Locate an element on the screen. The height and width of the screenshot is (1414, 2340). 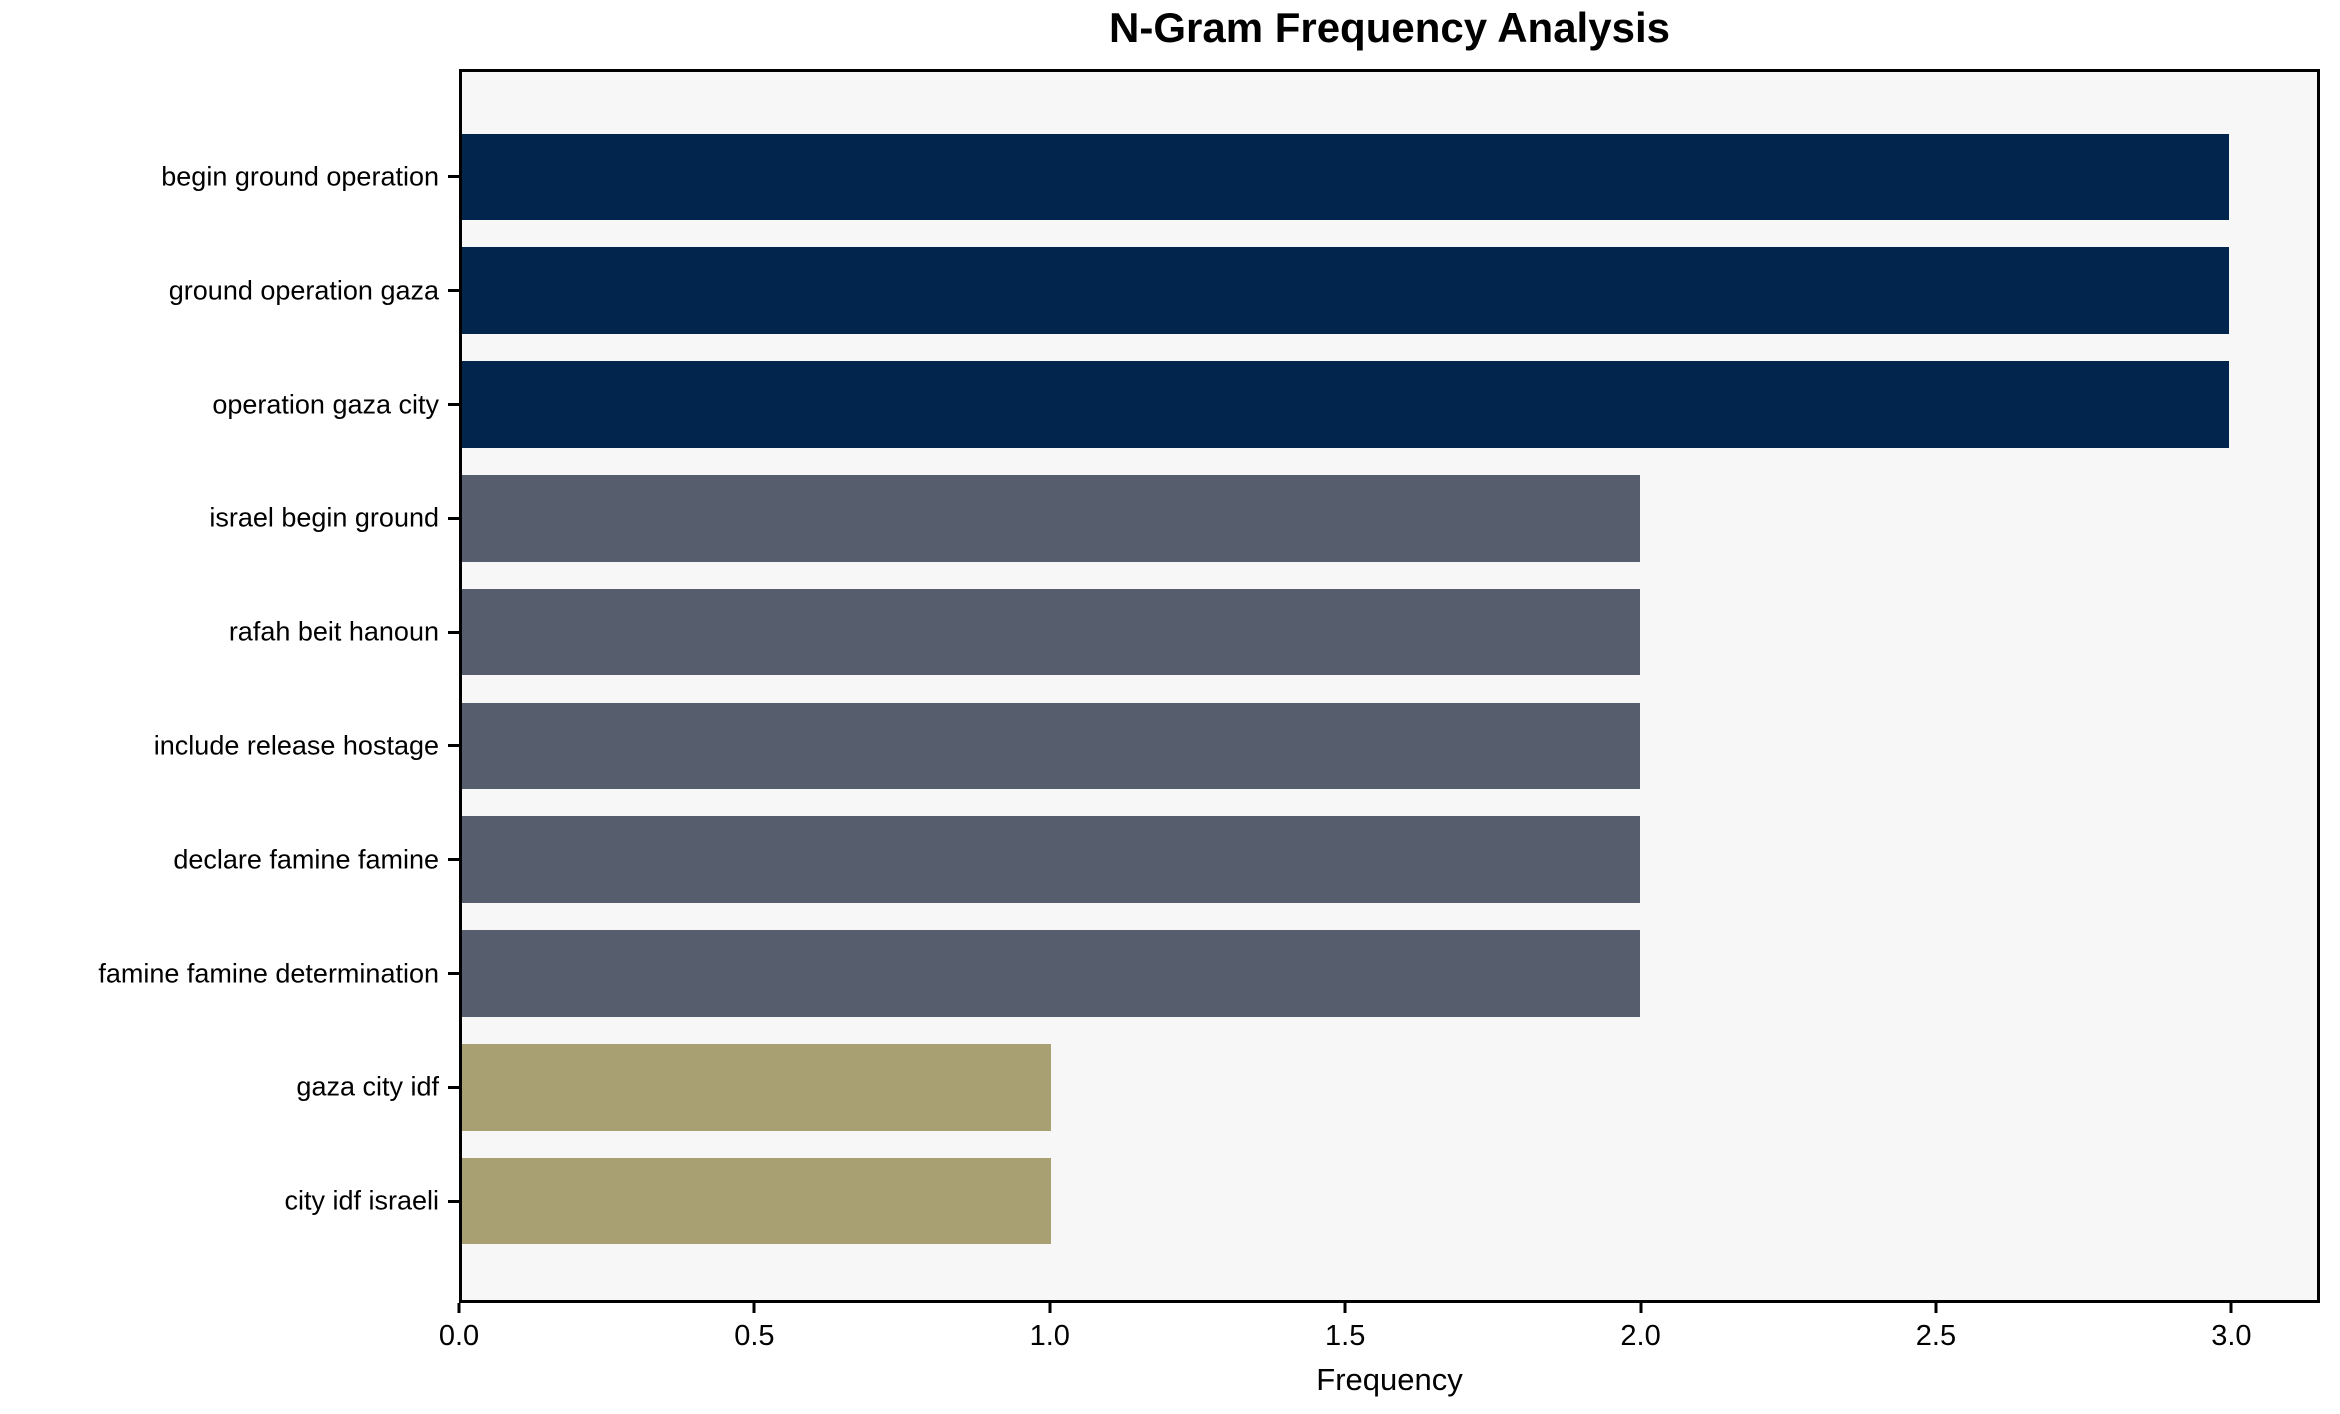
y-tick-label: declare famine famine is located at coordinates (306, 859).